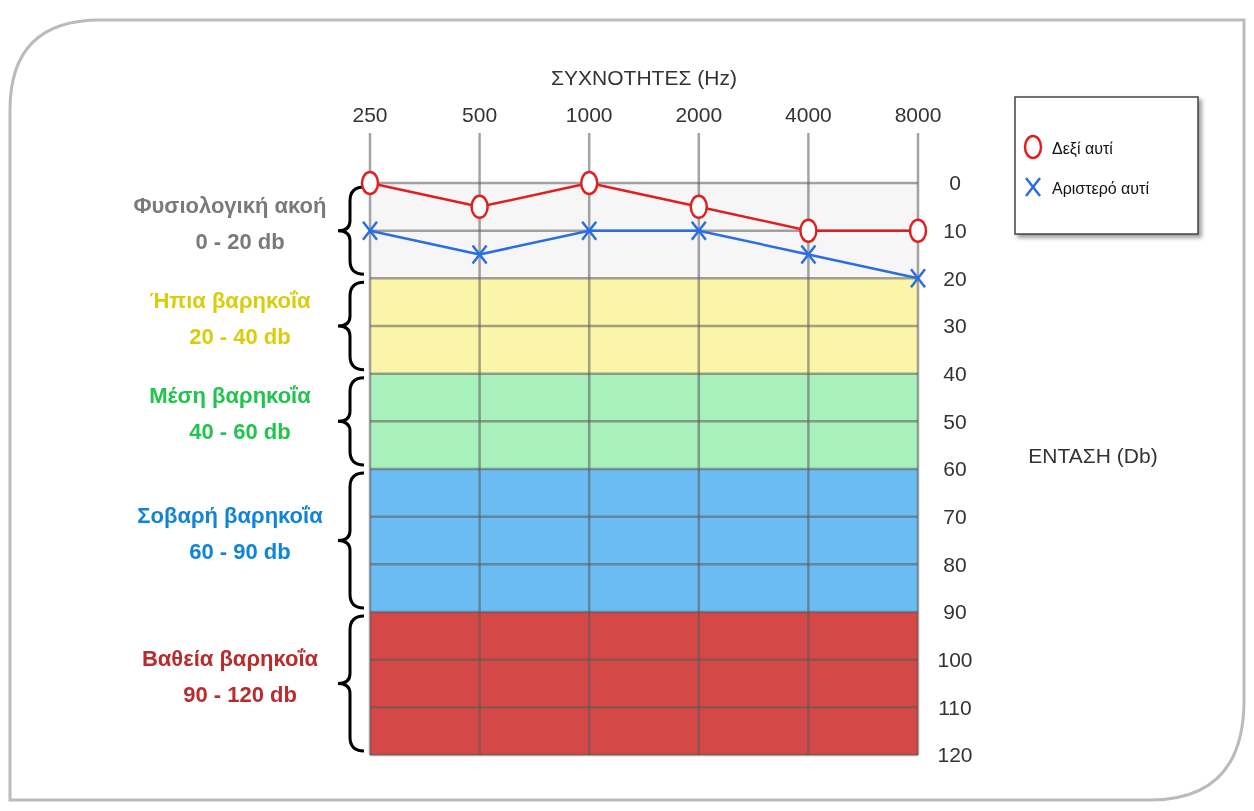 Image resolution: width=1254 pixels, height=811 pixels. I want to click on y-tick-label: 0, so click(955, 183).